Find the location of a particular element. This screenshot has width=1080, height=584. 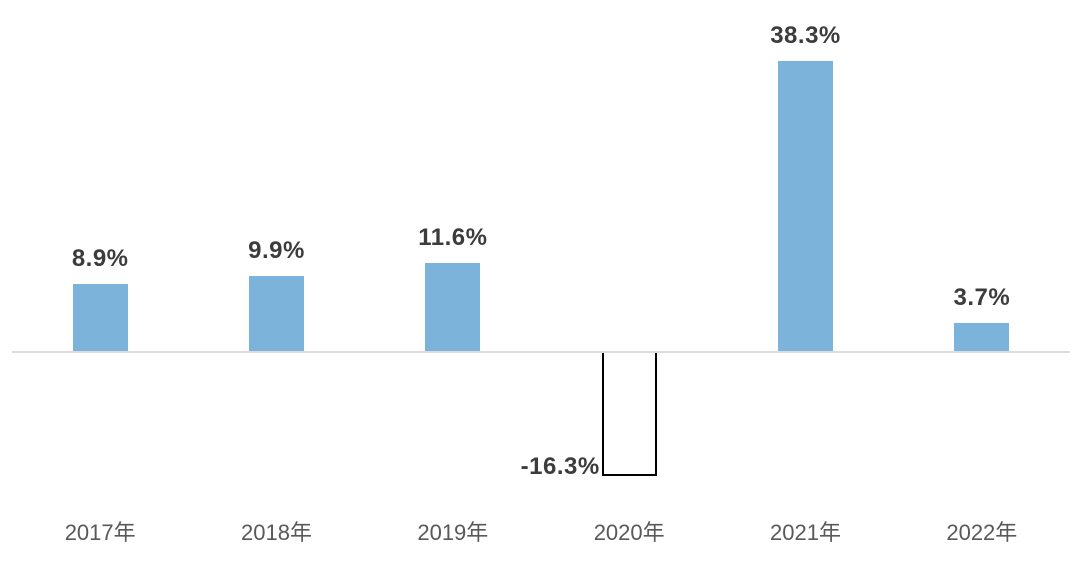

bar-2019 is located at coordinates (453, 307).